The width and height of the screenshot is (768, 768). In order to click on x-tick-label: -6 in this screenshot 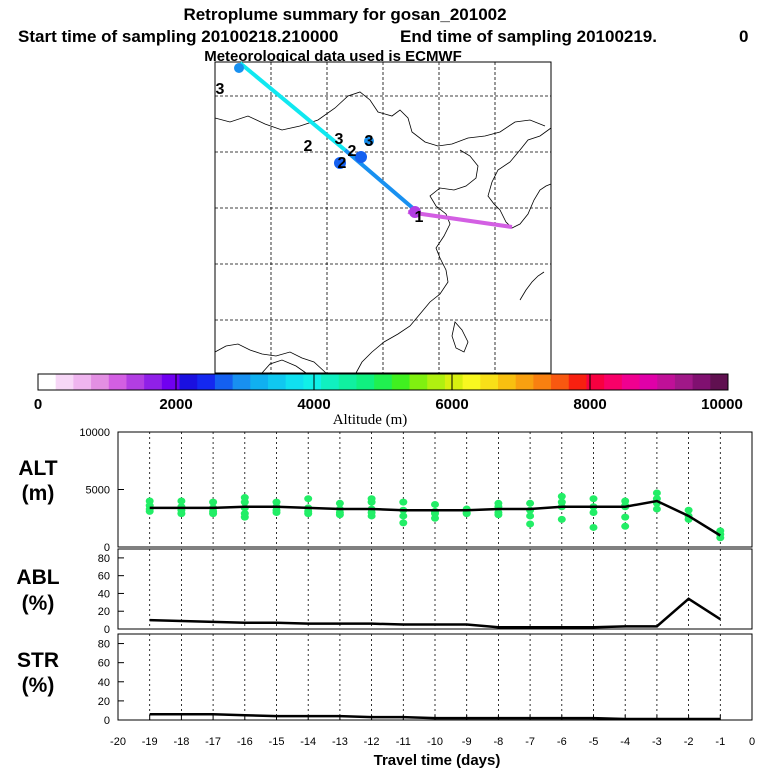, I will do `click(562, 742)`.